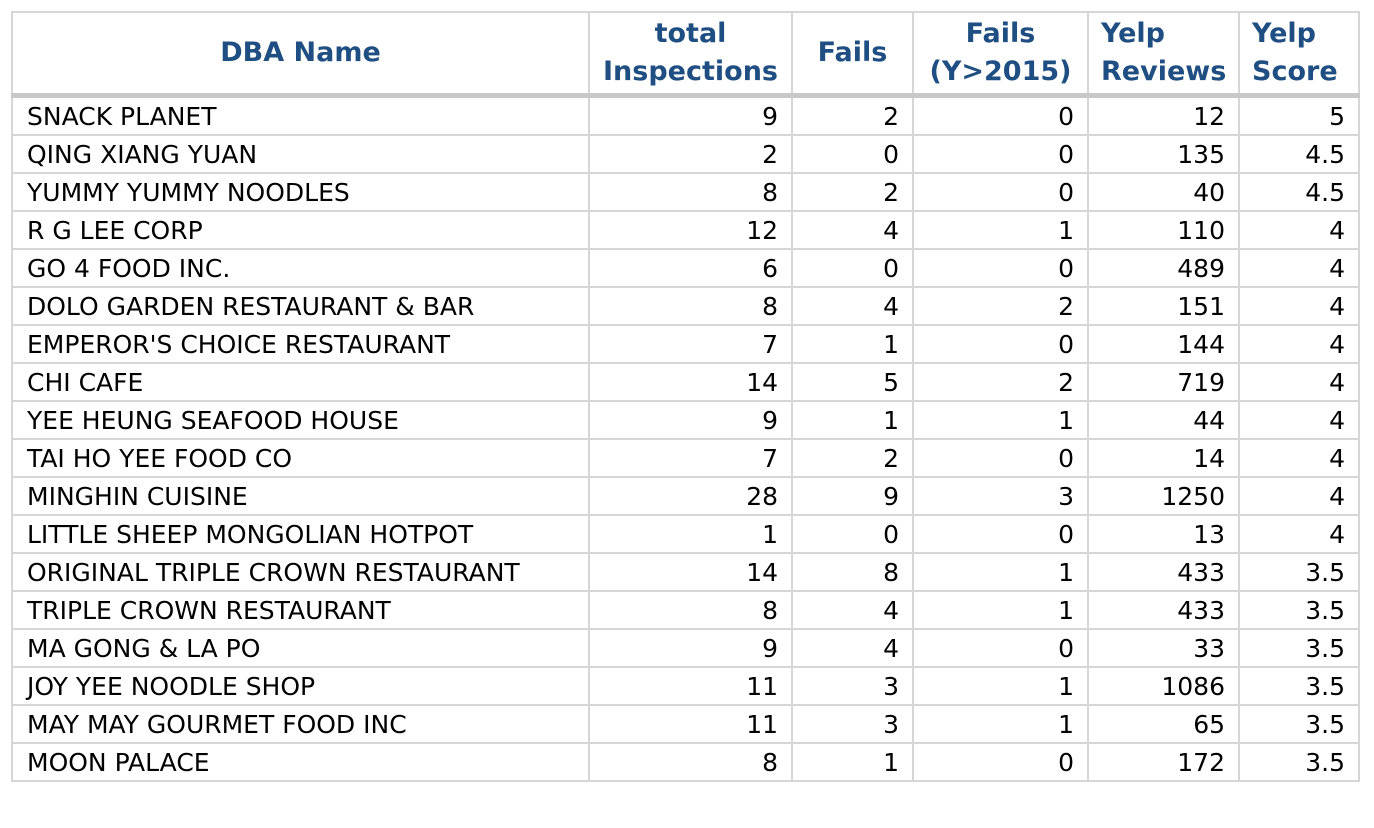 This screenshot has width=1374, height=828. What do you see at coordinates (300, 420) in the screenshot?
I see `cell-dba-name: YEE HEUNG SEAFOOD HOUSE` at bounding box center [300, 420].